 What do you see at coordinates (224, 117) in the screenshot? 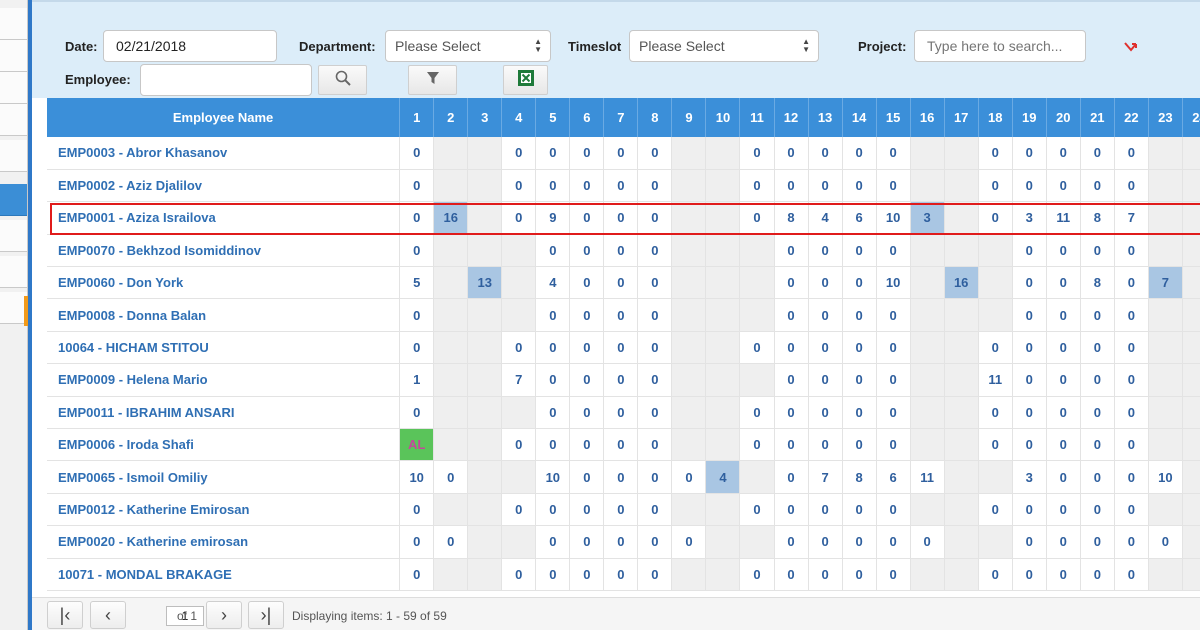
I see `employee-name-header: Employee Name` at bounding box center [224, 117].